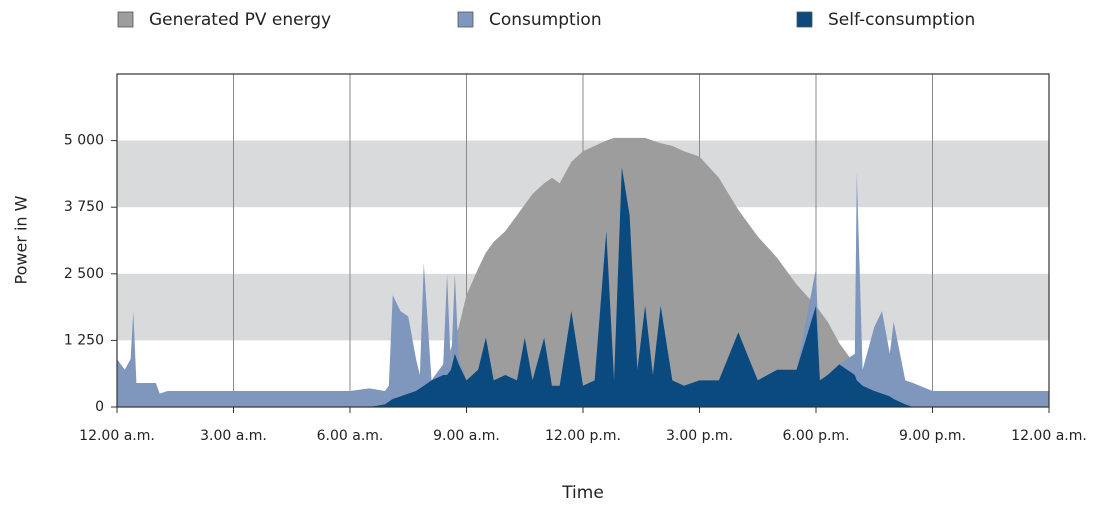 This screenshot has height=508, width=1109. Describe the element at coordinates (545, 20) in the screenshot. I see `legend-label: Consumption` at that location.